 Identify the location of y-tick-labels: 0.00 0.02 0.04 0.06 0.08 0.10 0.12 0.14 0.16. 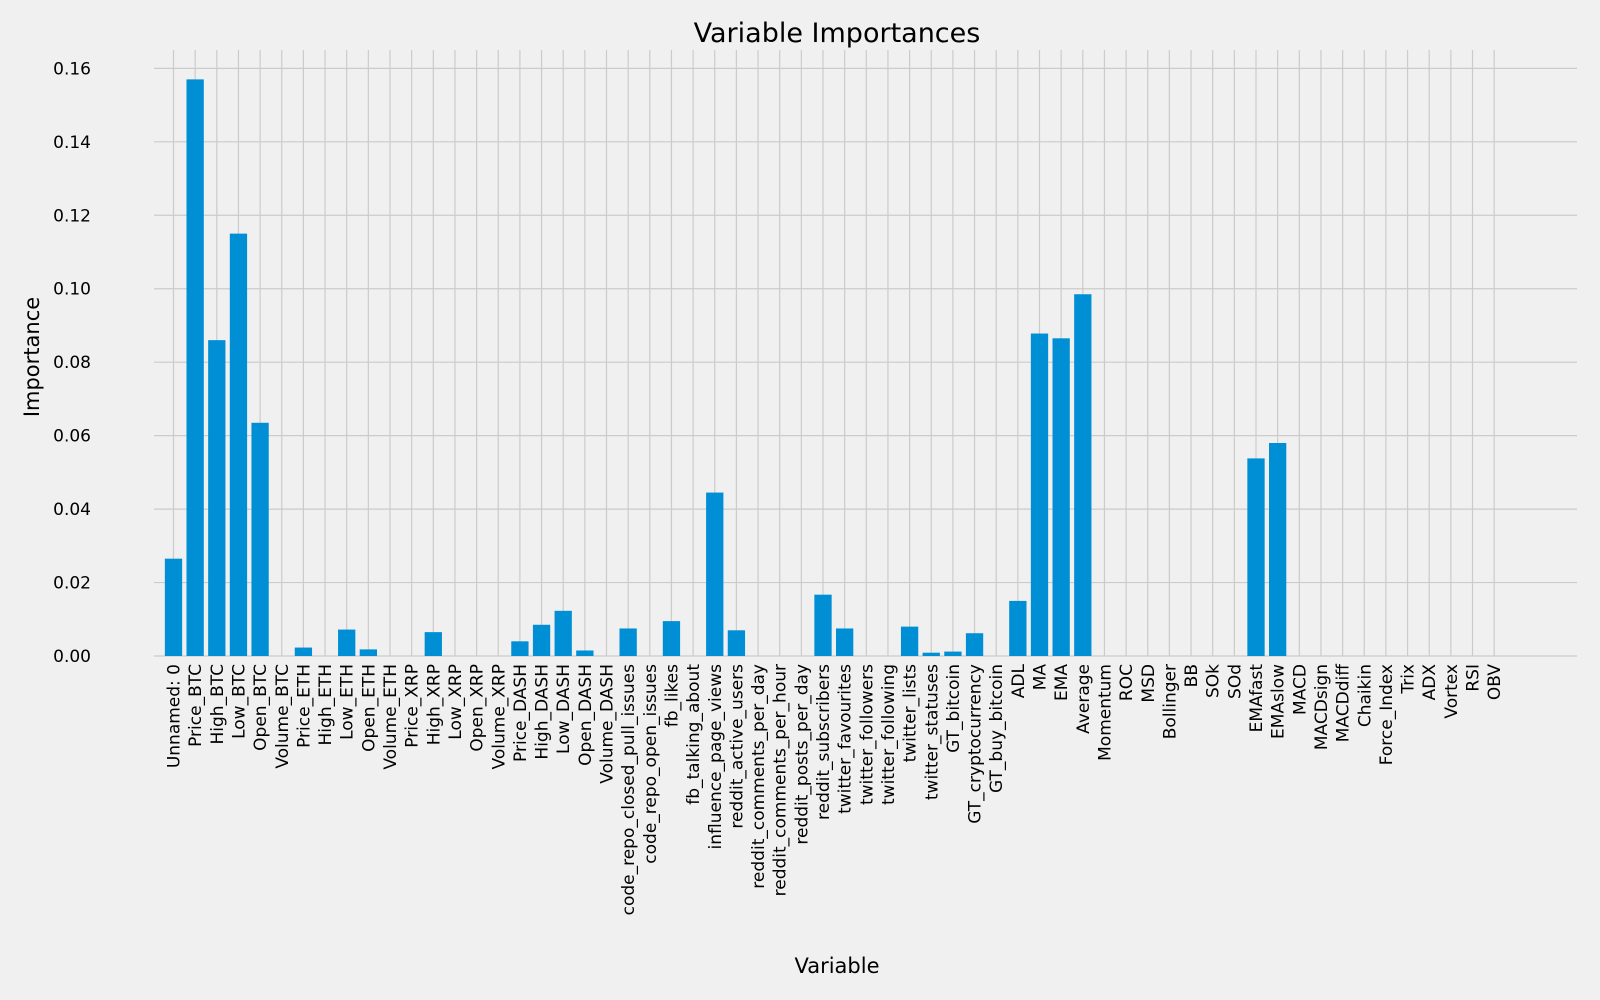
(72, 363).